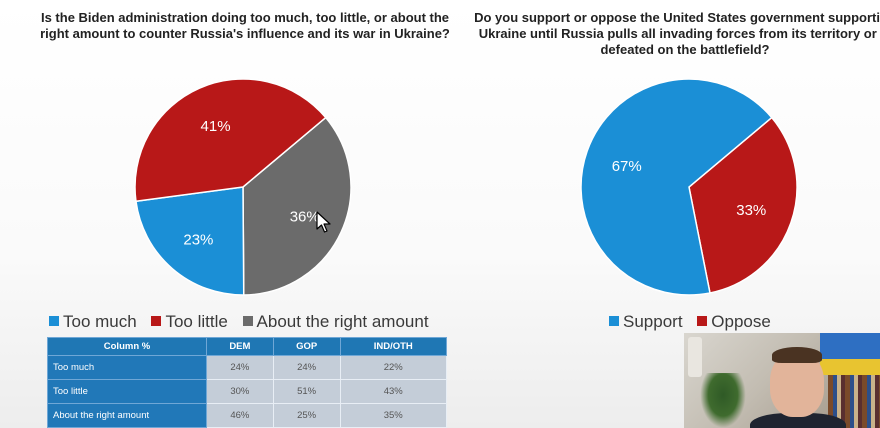 The width and height of the screenshot is (880, 428). I want to click on table-header: DEM, so click(240, 346).